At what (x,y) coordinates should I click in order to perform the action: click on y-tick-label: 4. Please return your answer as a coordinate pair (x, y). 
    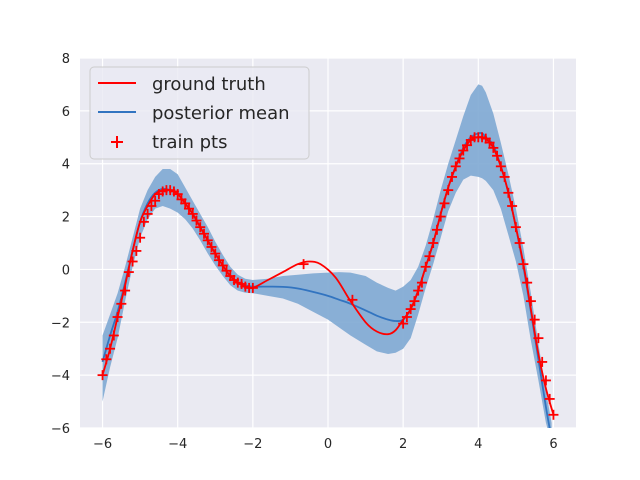
    Looking at the image, I should click on (66, 165).